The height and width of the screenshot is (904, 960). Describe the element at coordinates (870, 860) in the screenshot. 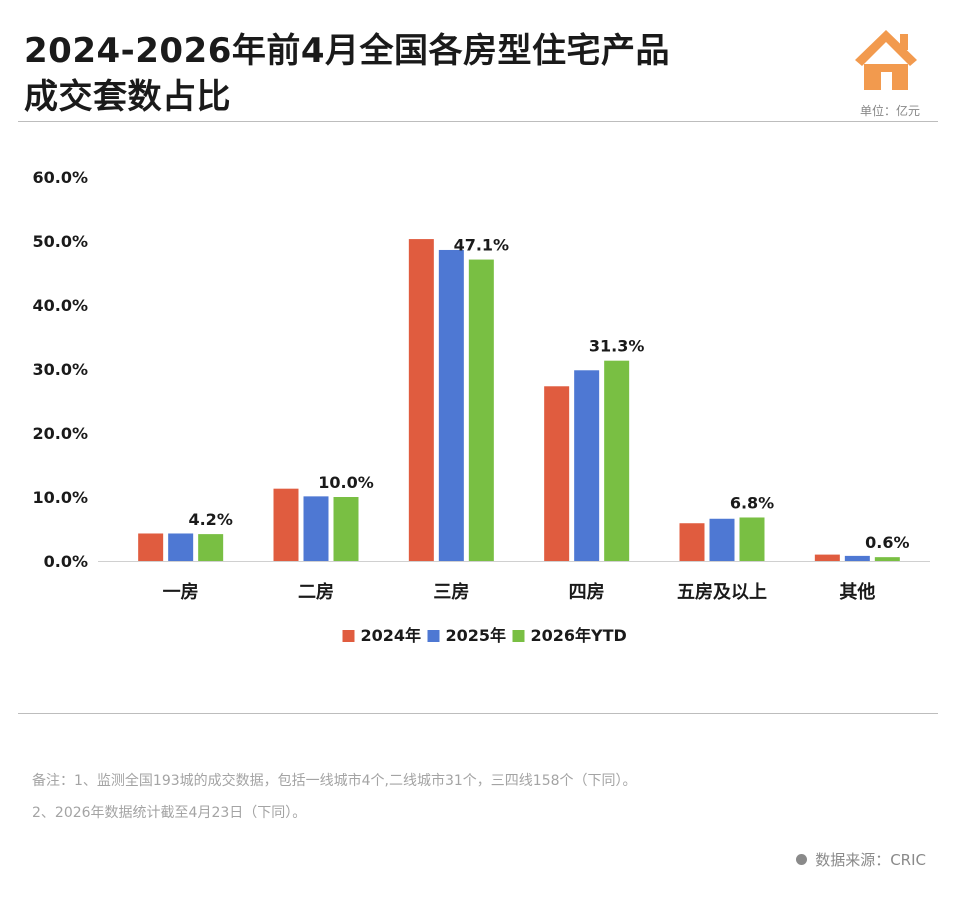

I see `source-label: 数据来源：CRIC` at that location.